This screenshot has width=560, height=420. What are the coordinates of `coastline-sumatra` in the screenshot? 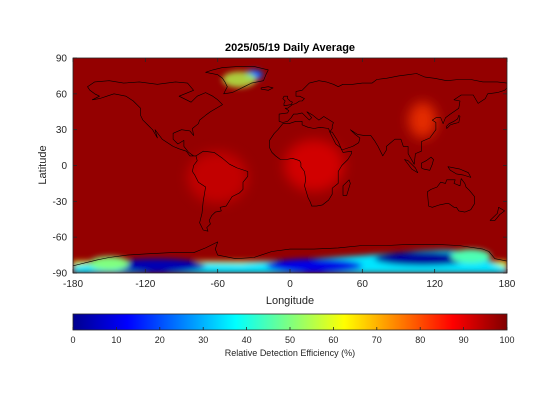 It's located at (411, 166).